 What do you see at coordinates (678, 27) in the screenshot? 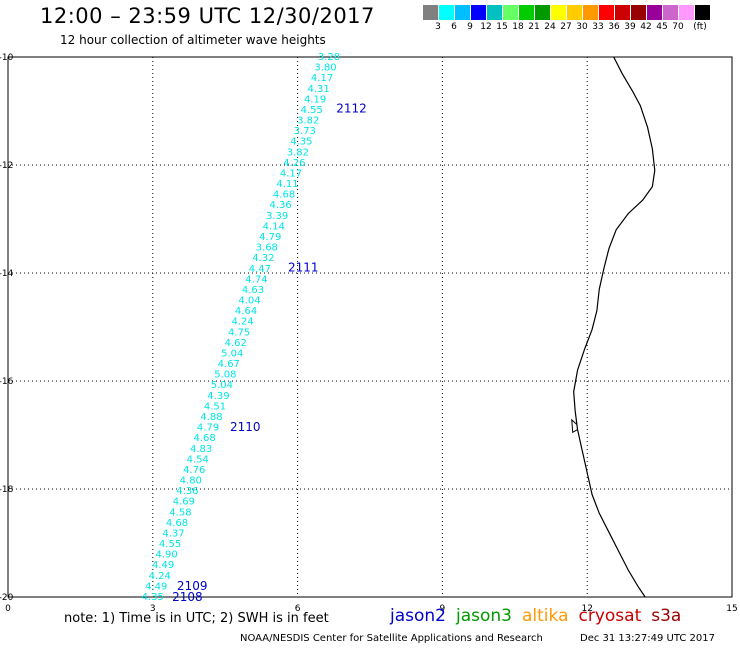
I see `color-scale-label: 70` at bounding box center [678, 27].